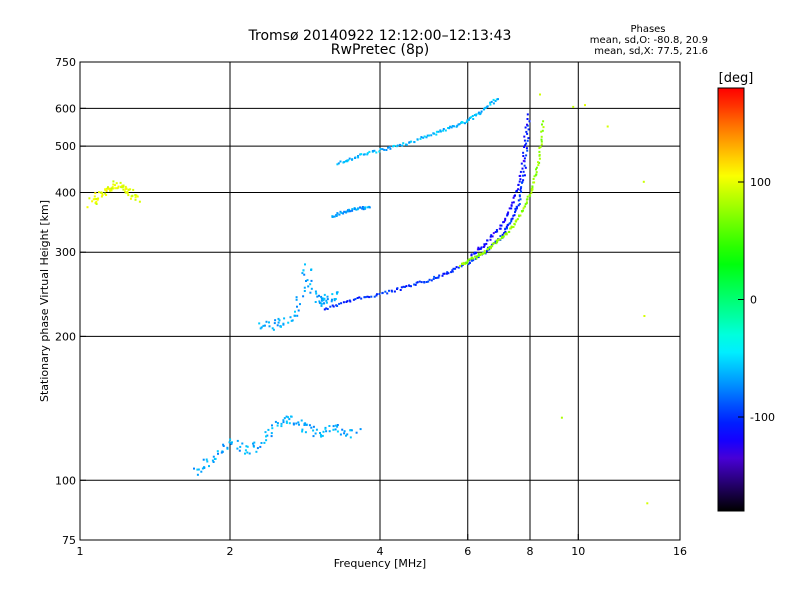 The height and width of the screenshot is (600, 800). I want to click on phases-mean-o: mean, sd,O: -80.8, 20.9, so click(649, 40).